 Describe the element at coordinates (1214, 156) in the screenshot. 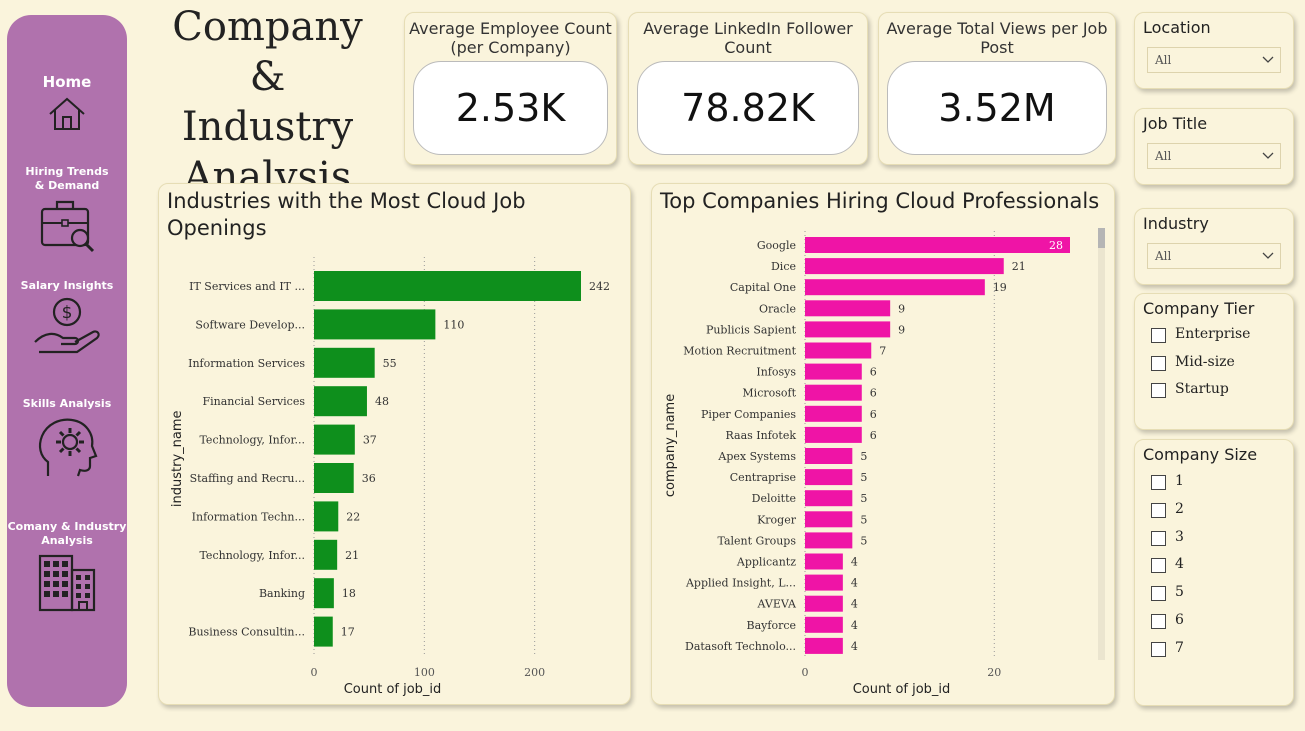

I see `job-title-dropdown: All` at that location.